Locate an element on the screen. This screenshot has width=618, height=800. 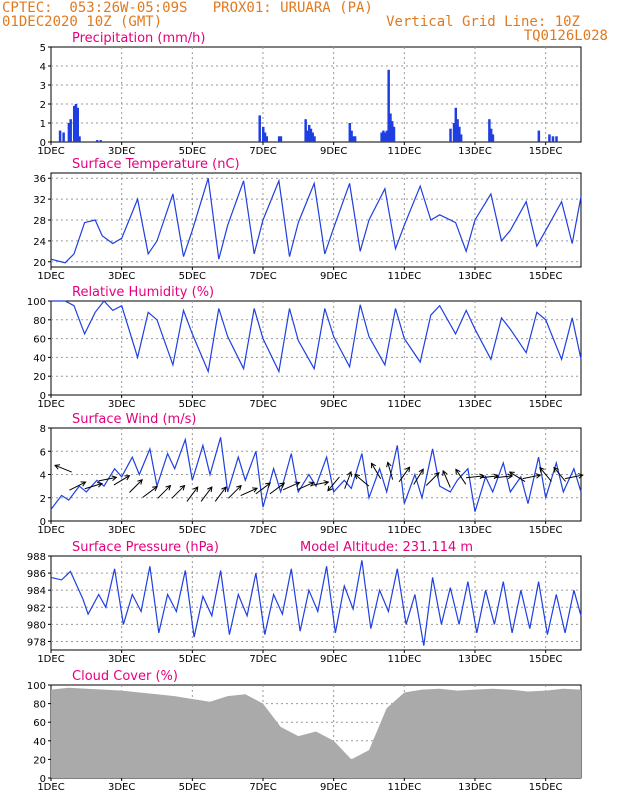
wind-xlabel: 7DEC is located at coordinates (262, 530).